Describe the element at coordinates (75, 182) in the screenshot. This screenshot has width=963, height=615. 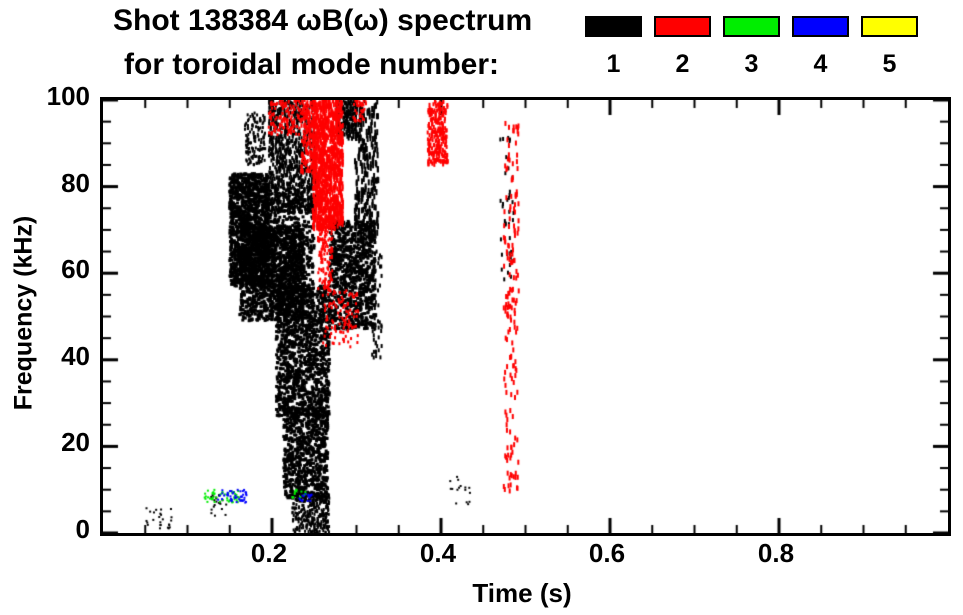
I see `y-tick-label: 80` at that location.